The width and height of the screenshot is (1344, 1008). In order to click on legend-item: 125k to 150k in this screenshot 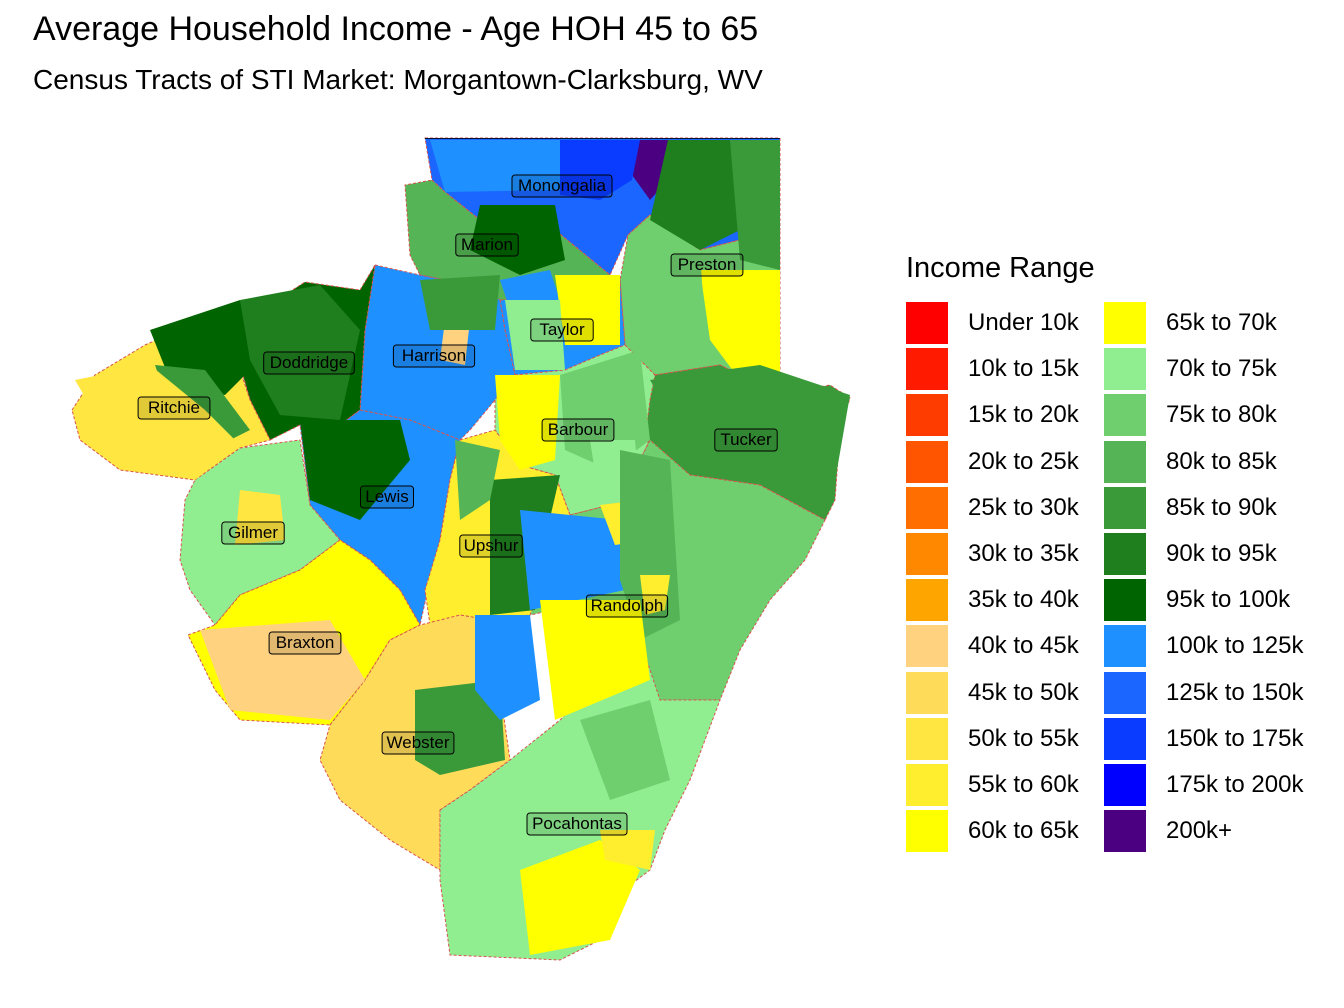, I will do `click(1203, 693)`.